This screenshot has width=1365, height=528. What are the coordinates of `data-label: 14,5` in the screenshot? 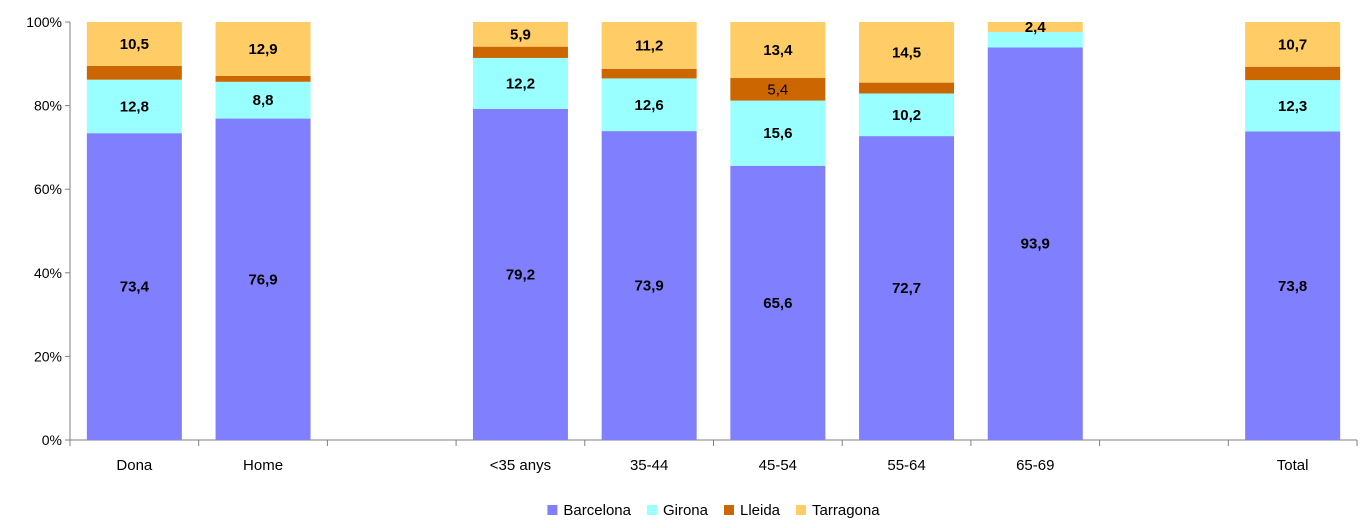 It's located at (906, 52).